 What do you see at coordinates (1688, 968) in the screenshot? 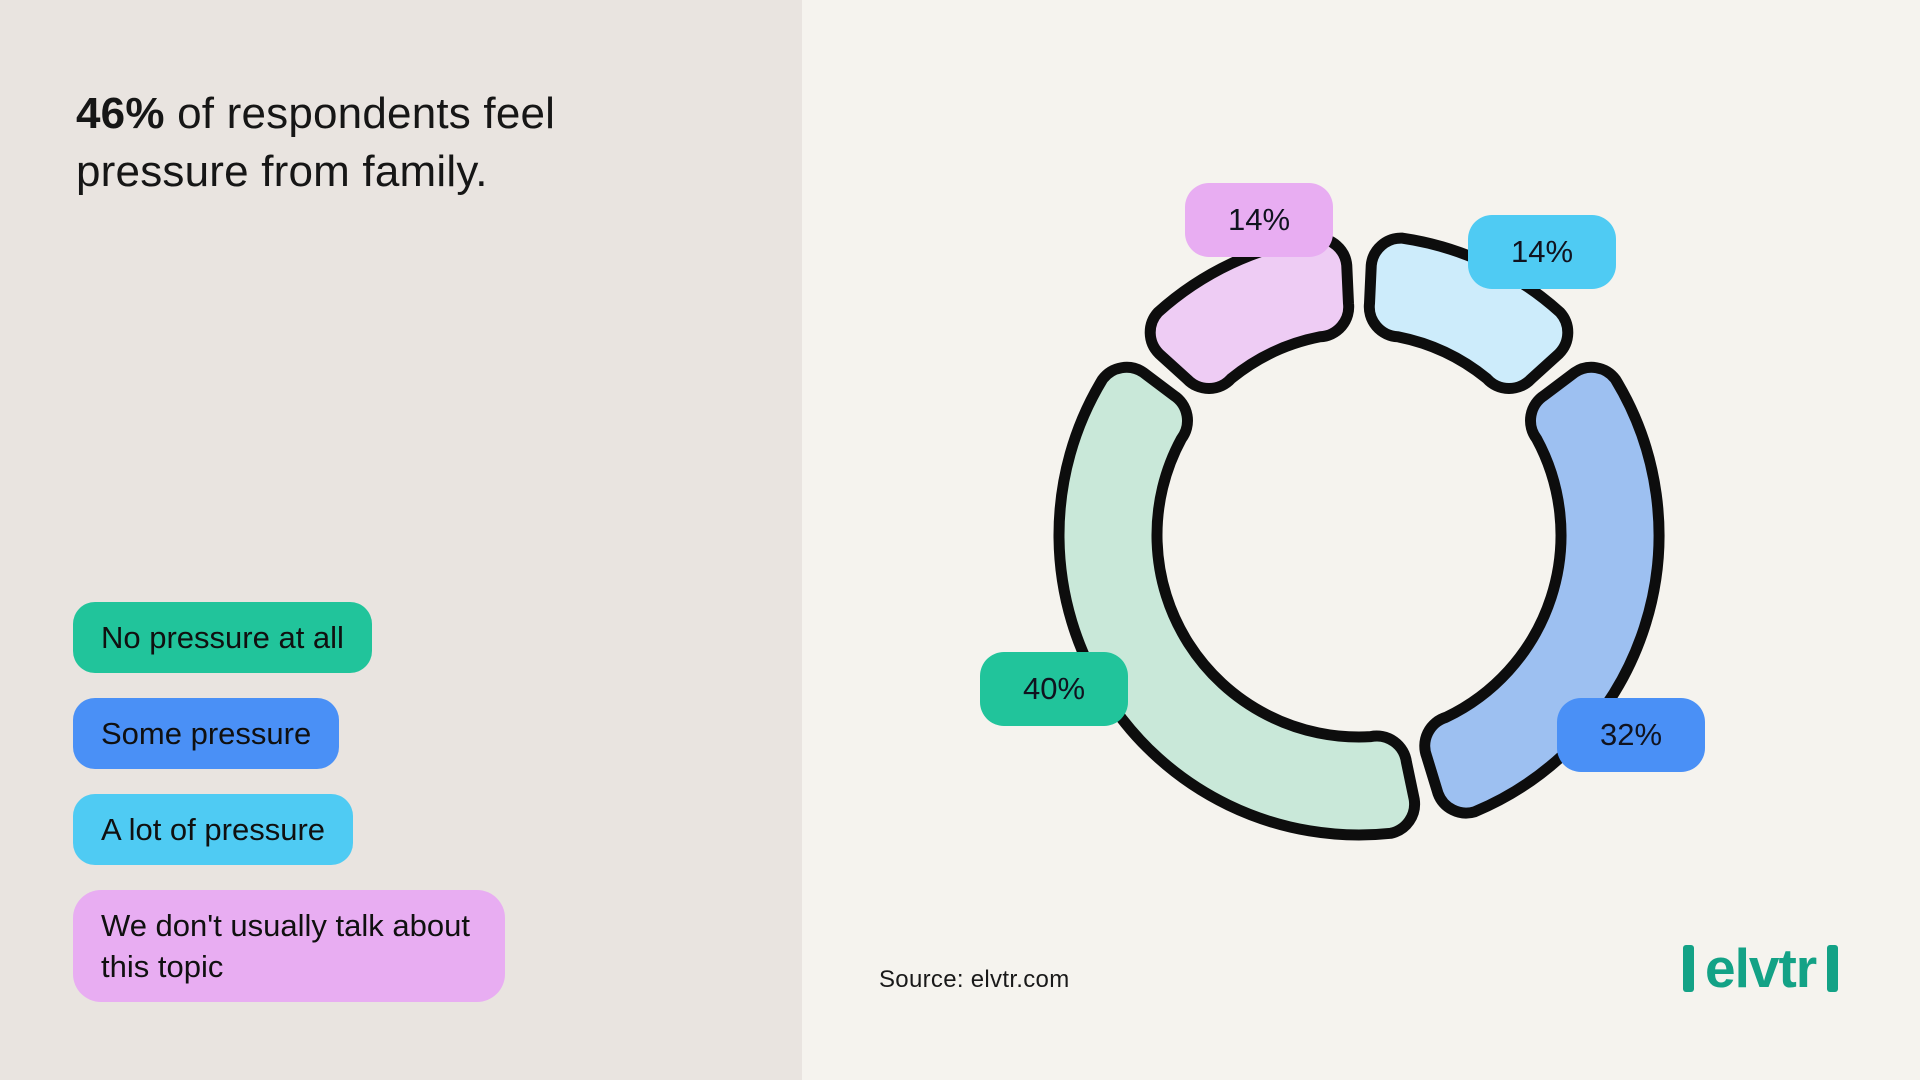
I see `logo-left-bar-icon` at bounding box center [1688, 968].